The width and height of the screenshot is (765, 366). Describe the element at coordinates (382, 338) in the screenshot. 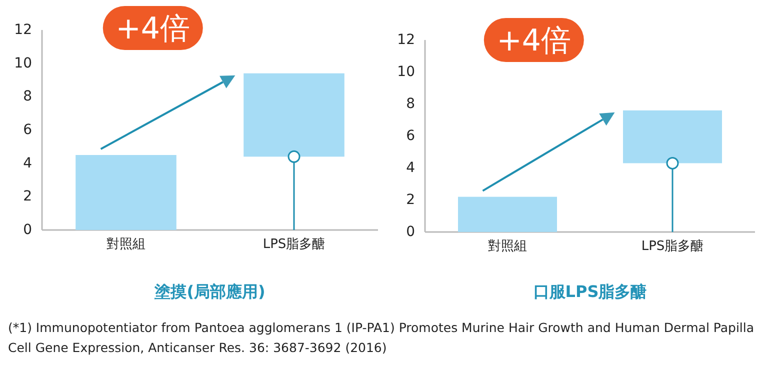

I see `text: (*1) Immunopotentiator from Pantoea agglomerans 1 (IP-PA1) Promotes Murine Hair Growth and Human Dermal Papilla Cell Gene Expression, Anticanser Res. 36: 3687-3692 (2016)` at that location.